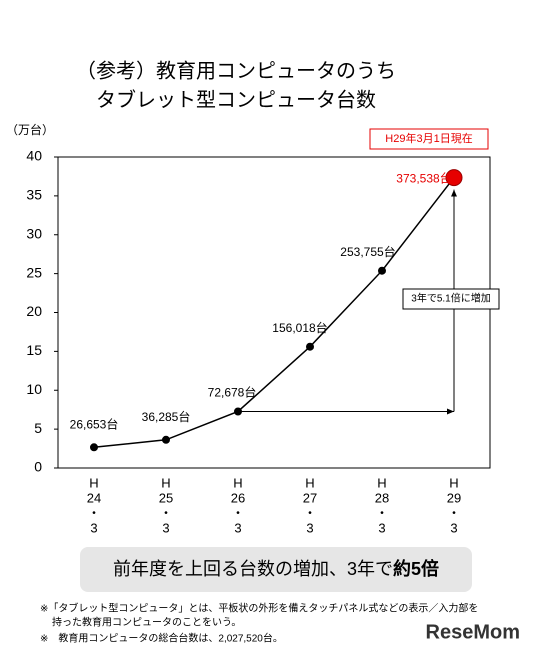 The height and width of the screenshot is (653, 533). I want to click on x-tick-label: 27, so click(310, 497).